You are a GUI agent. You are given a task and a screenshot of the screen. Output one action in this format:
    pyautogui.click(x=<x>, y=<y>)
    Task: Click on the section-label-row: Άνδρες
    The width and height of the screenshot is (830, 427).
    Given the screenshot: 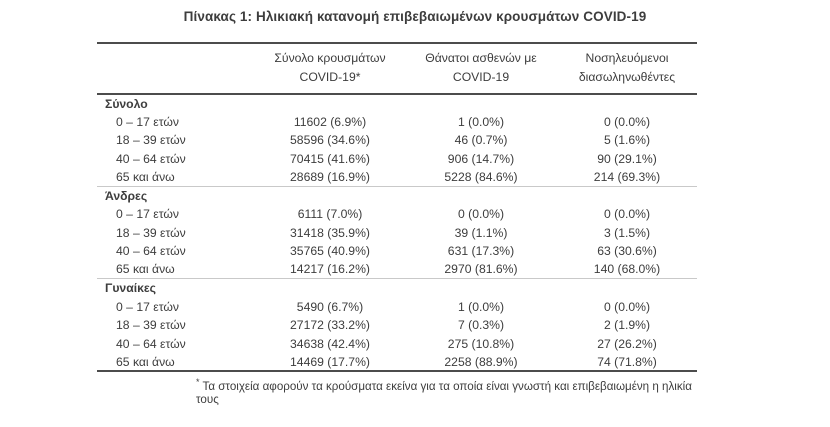 What is the action you would take?
    pyautogui.click(x=397, y=195)
    